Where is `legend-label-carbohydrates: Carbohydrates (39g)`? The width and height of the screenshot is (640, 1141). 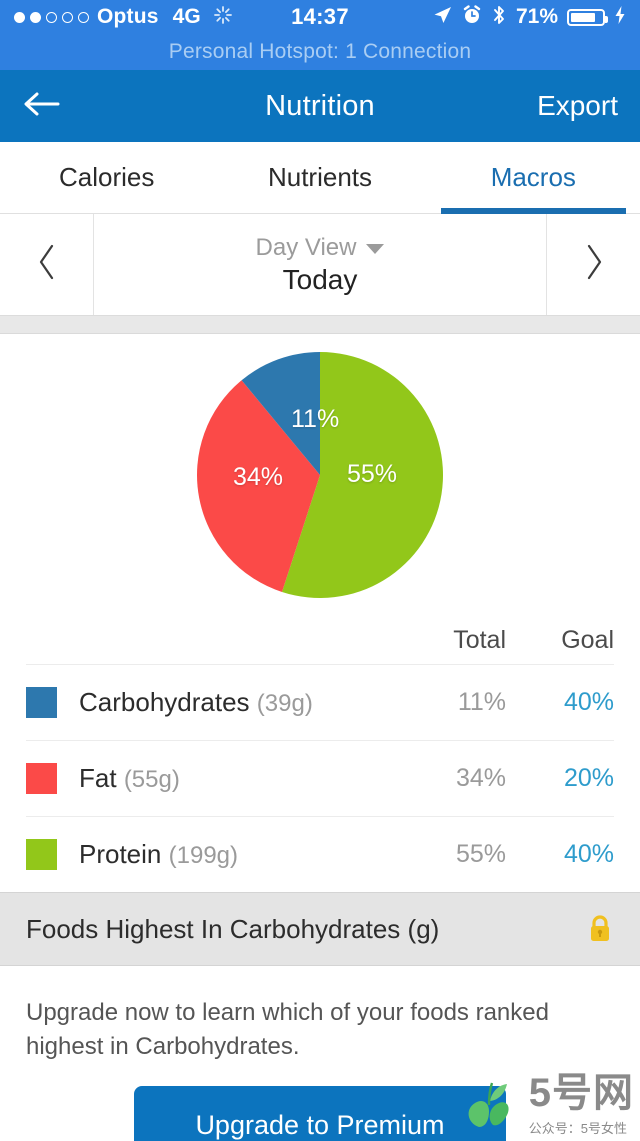
legend-label-carbohydrates: Carbohydrates (39g) is located at coordinates (238, 702).